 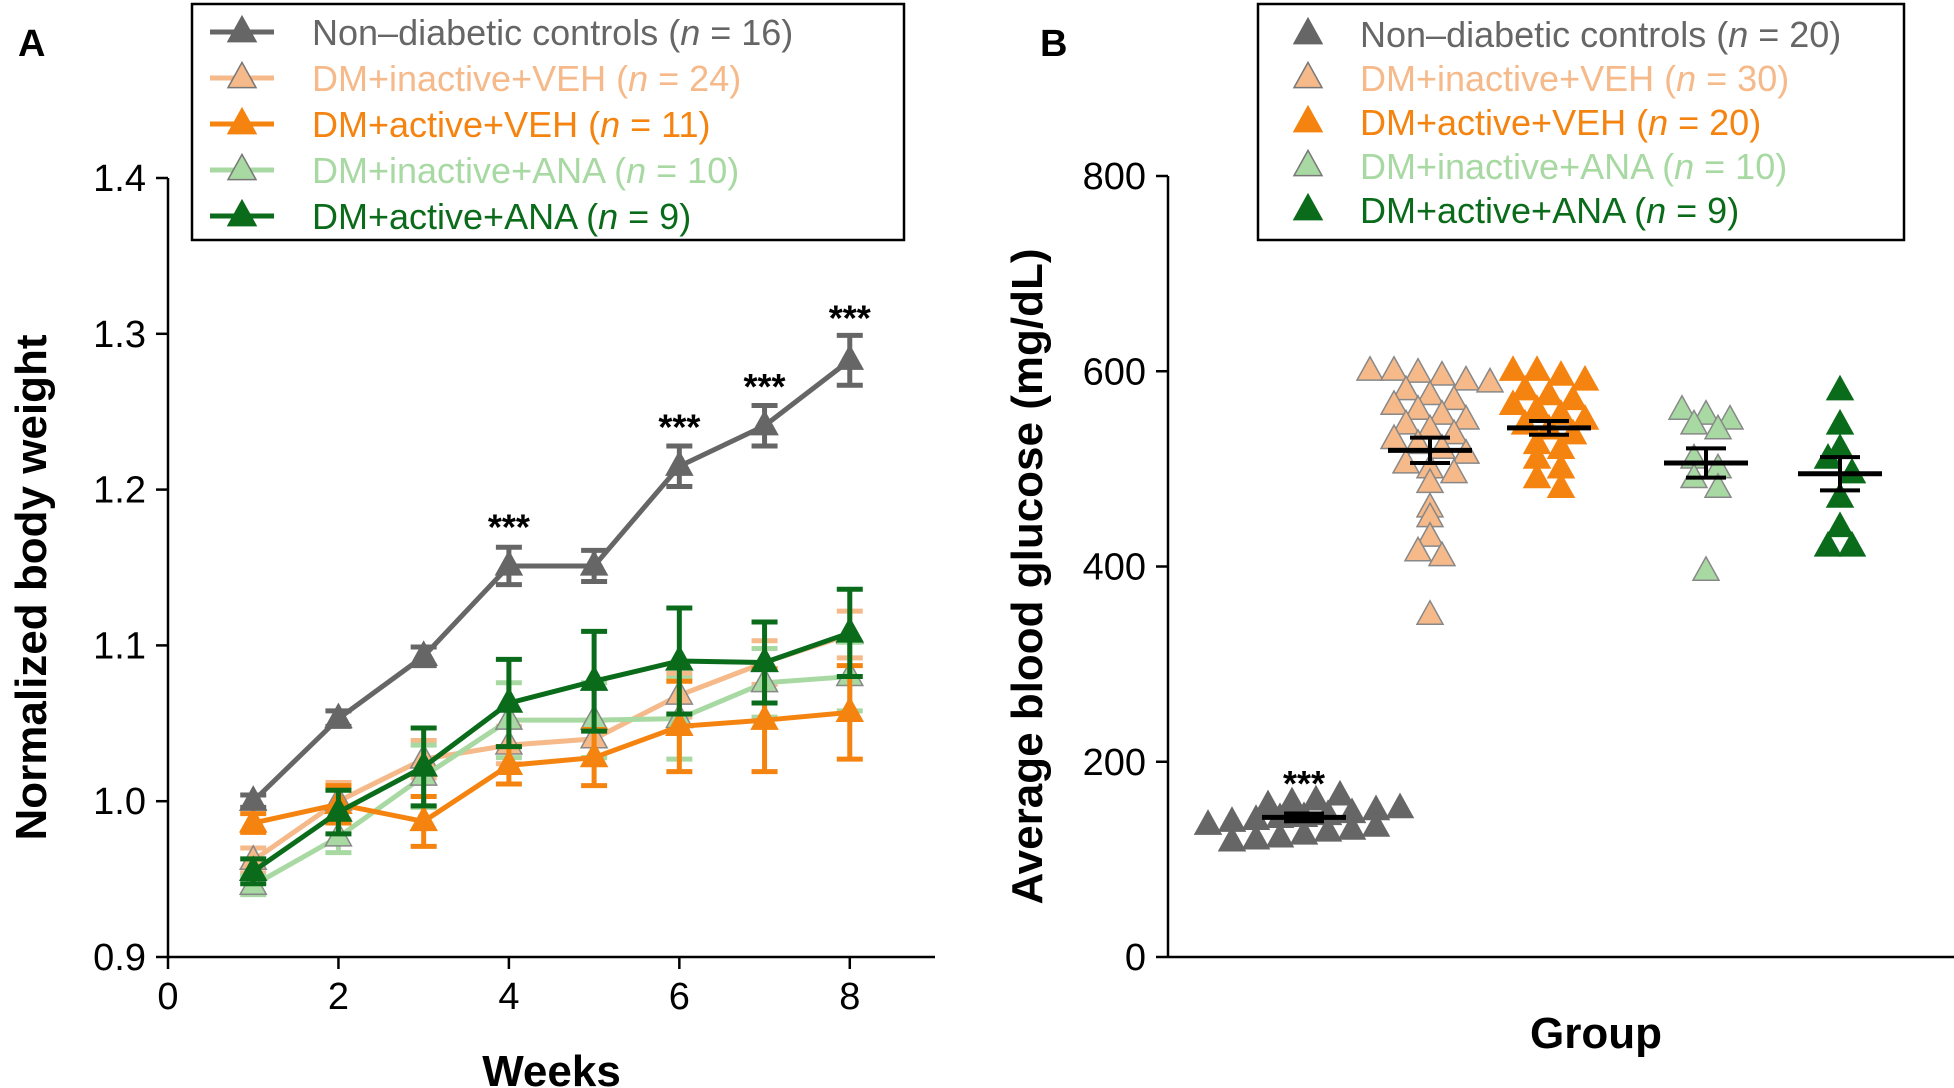 What do you see at coordinates (31, 587) in the screenshot?
I see `y-axis-title: Normalized body weight` at bounding box center [31, 587].